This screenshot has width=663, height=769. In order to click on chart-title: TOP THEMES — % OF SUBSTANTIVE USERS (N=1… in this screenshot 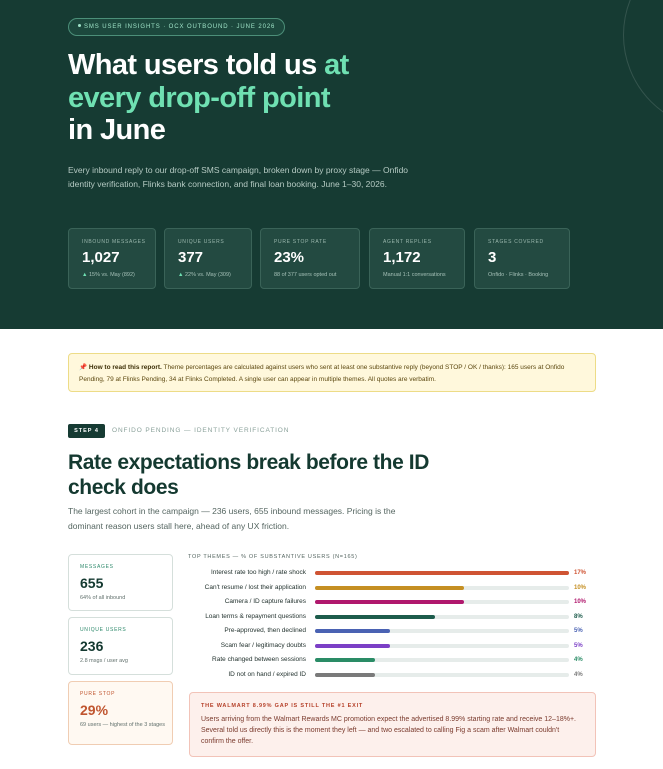, I will do `click(273, 557)`.